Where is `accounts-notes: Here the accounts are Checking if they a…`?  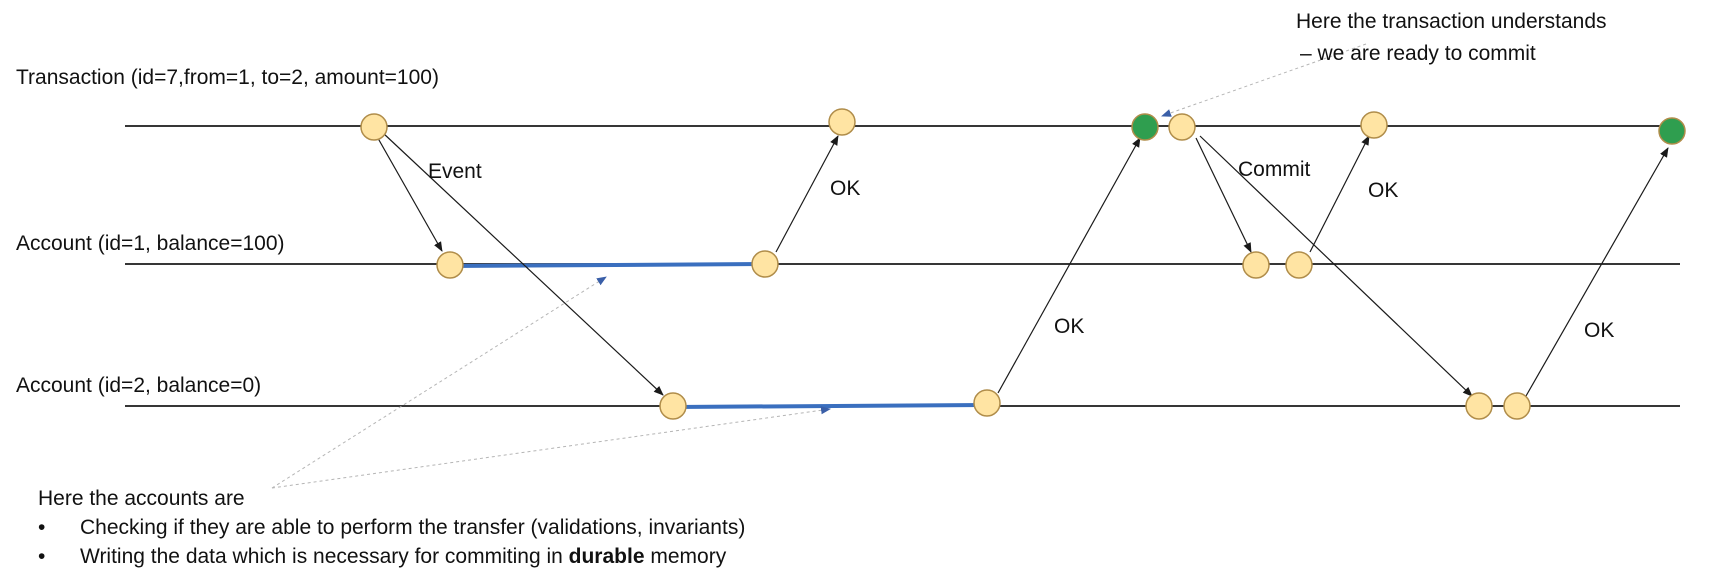
accounts-notes: Here the accounts are Checking if they a… is located at coordinates (391, 527).